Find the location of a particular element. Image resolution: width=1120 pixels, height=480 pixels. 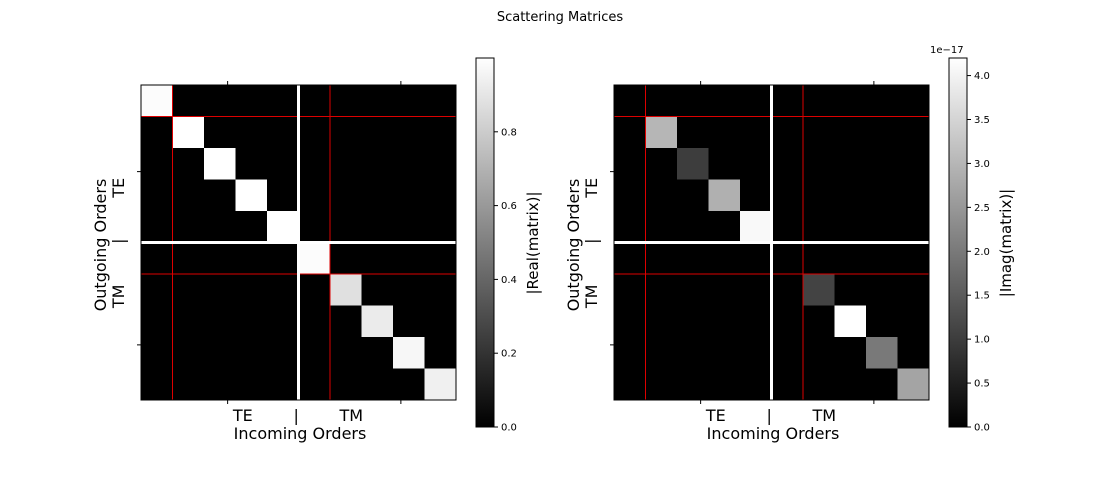

colorbar-offset-imag: 1e−17 is located at coordinates (947, 50).